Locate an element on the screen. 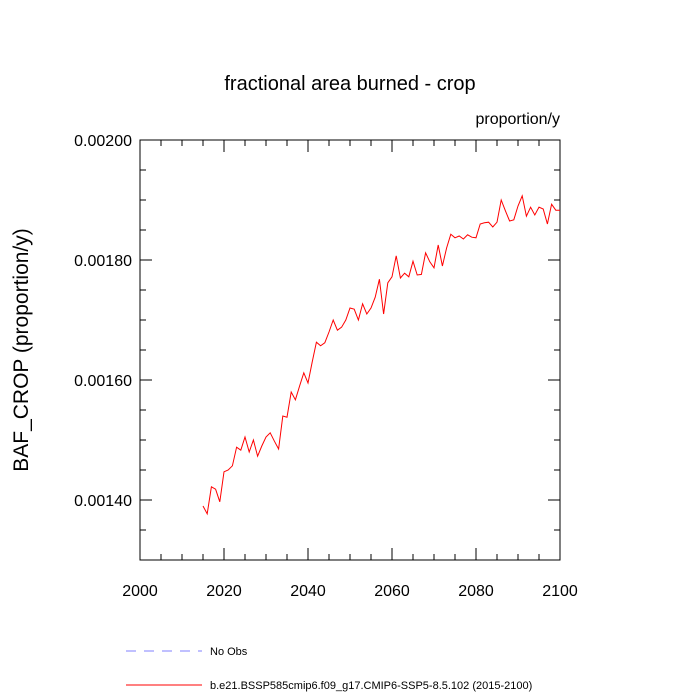 The height and width of the screenshot is (700, 700). y-tick-label: 0.00160 is located at coordinates (103, 381).